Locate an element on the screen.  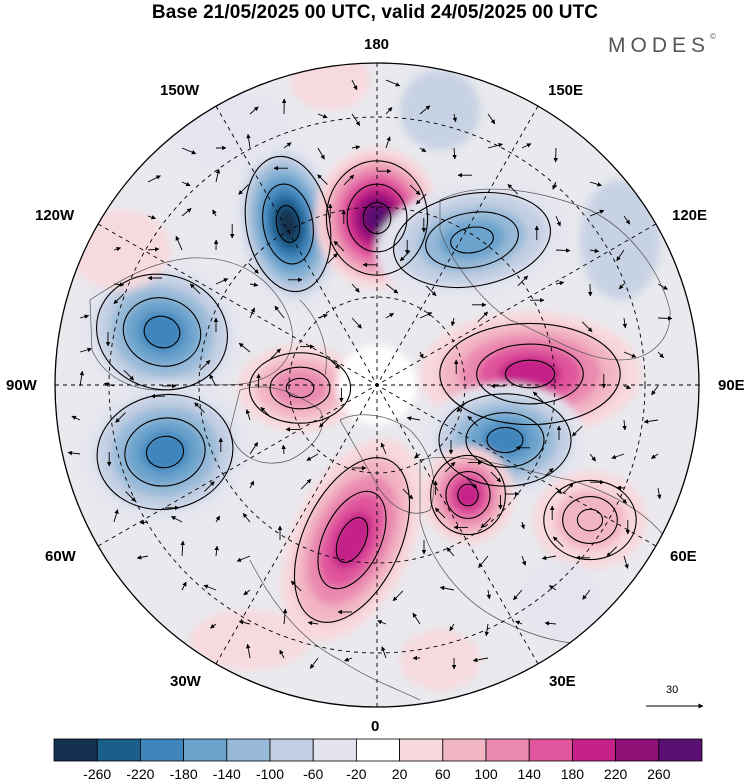
lon-label-90e: 90E is located at coordinates (731, 385).